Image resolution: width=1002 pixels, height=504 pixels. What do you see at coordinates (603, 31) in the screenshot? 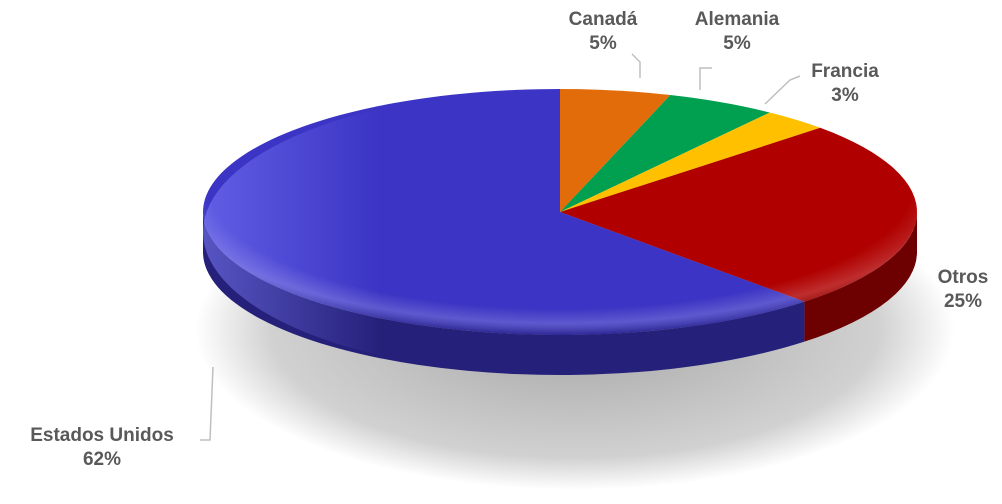
I see `label-canada: Canadá 5%` at bounding box center [603, 31].